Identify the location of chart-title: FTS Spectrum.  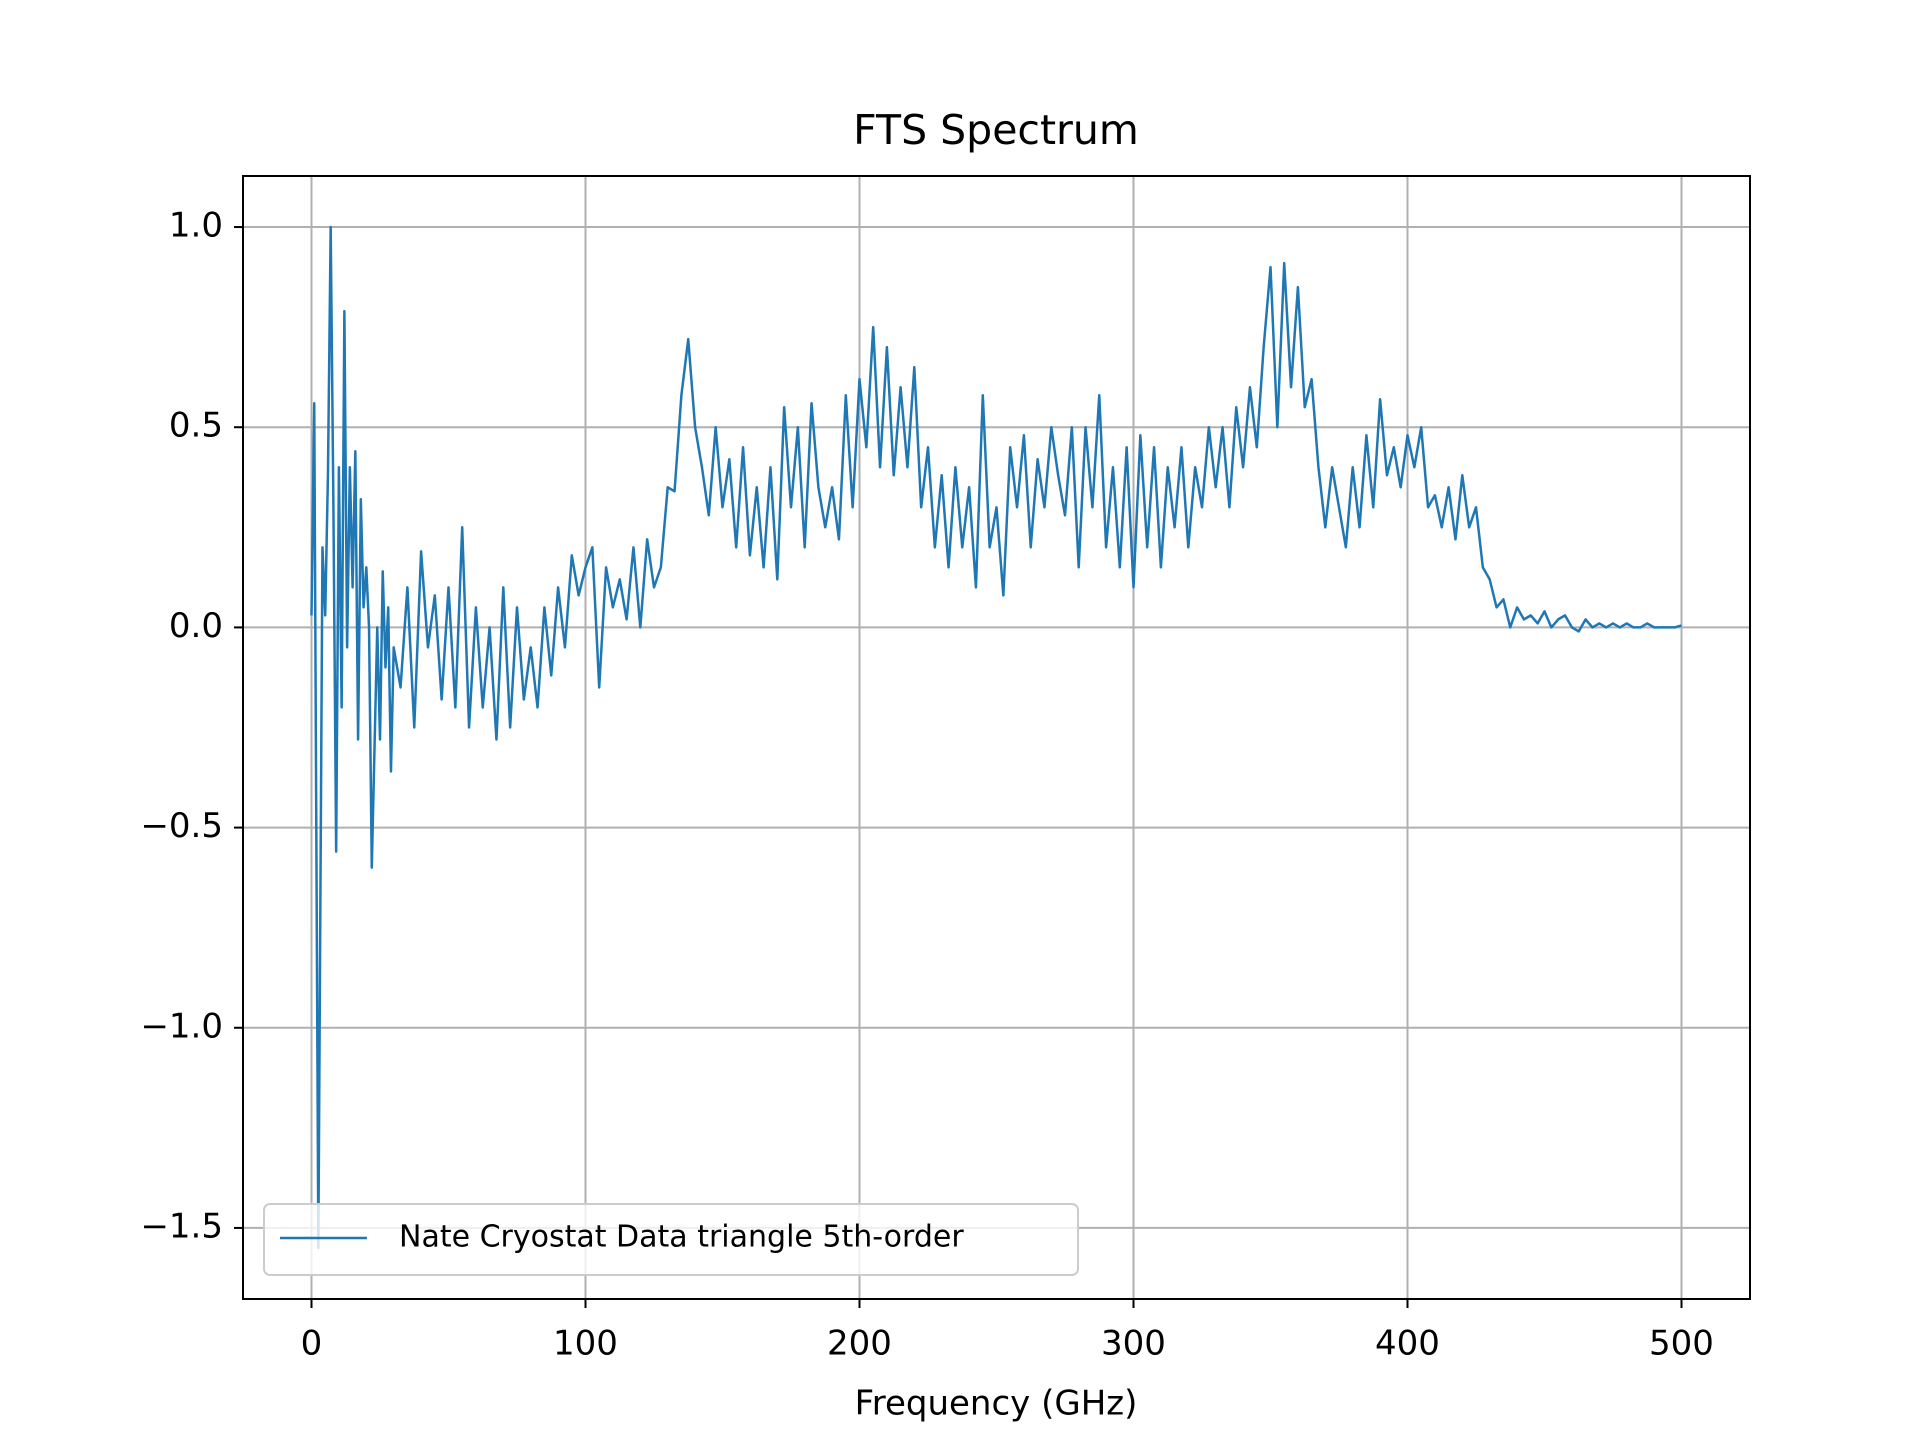
(996, 130).